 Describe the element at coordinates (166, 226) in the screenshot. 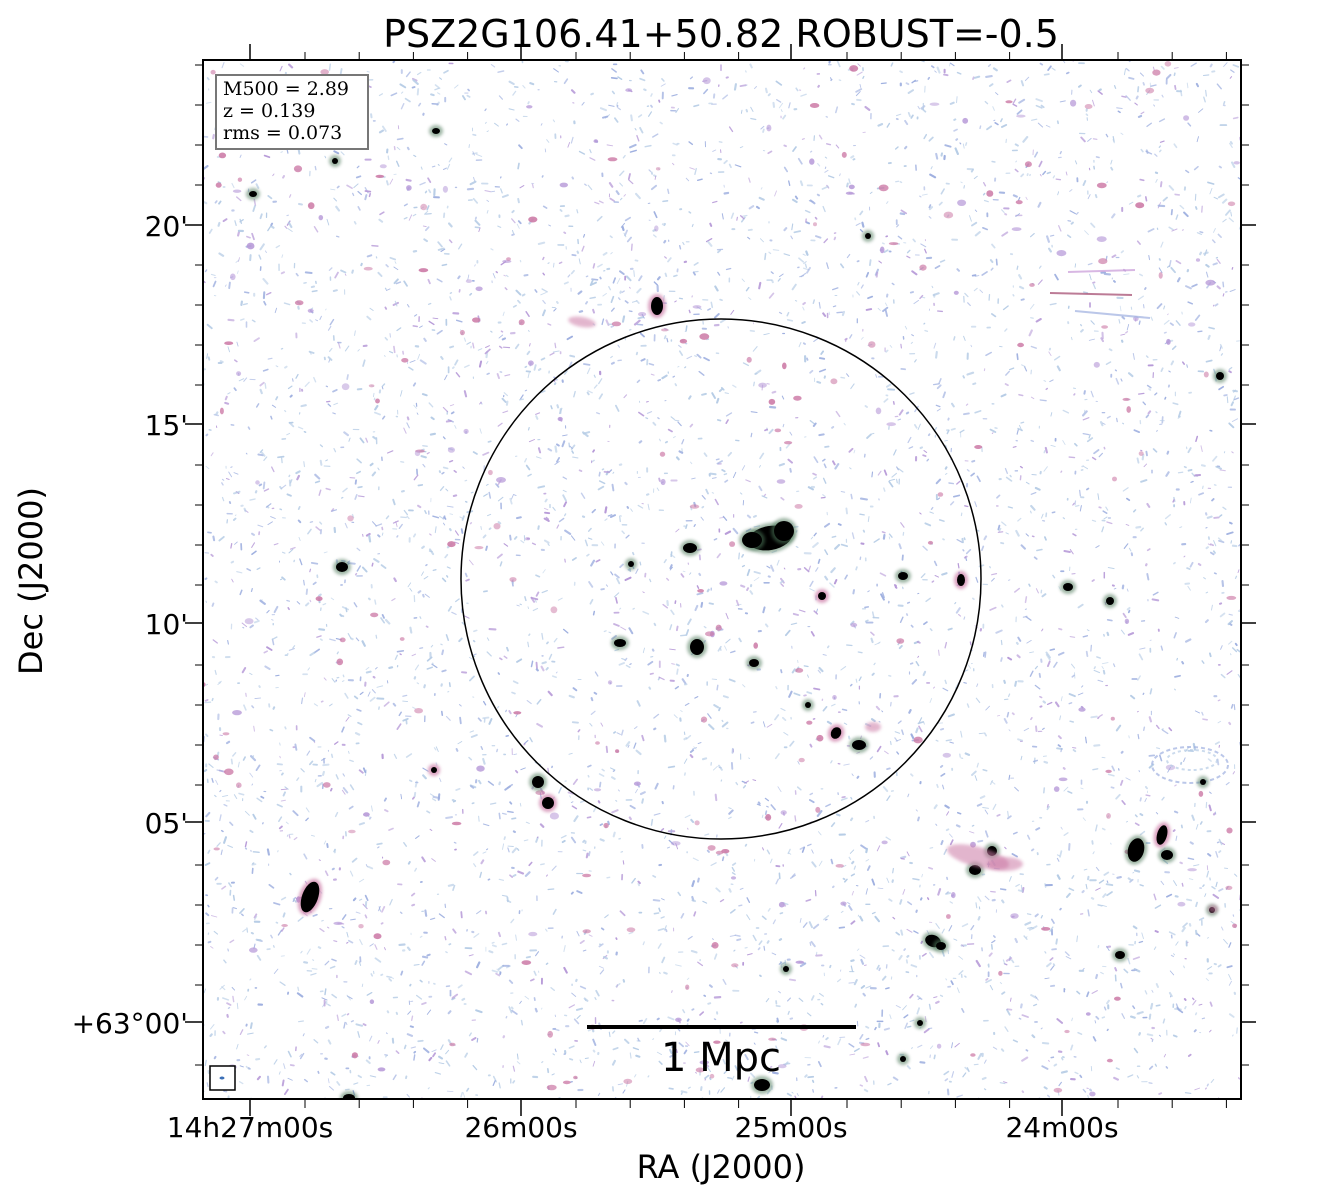

I see `y-tick-label: 20'` at that location.